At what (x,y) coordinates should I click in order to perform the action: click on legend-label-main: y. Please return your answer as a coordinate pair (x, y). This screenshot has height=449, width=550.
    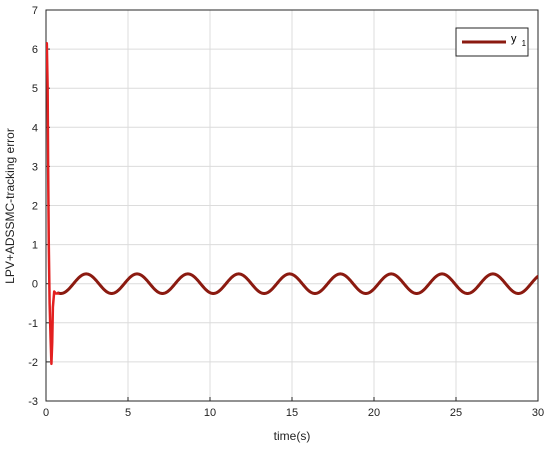
    Looking at the image, I should click on (514, 39).